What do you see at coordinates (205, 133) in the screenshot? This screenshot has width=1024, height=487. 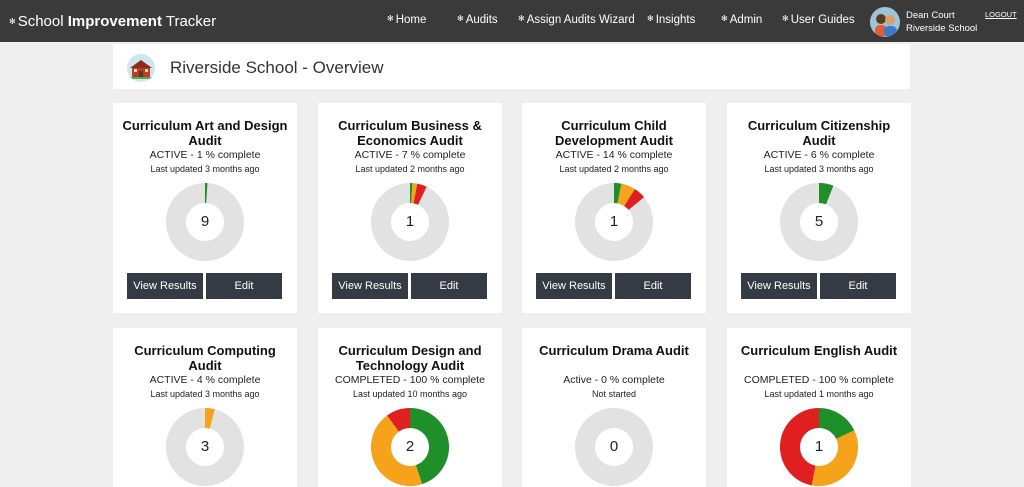 I see `card-title: Curriculum Art and Design Audit` at bounding box center [205, 133].